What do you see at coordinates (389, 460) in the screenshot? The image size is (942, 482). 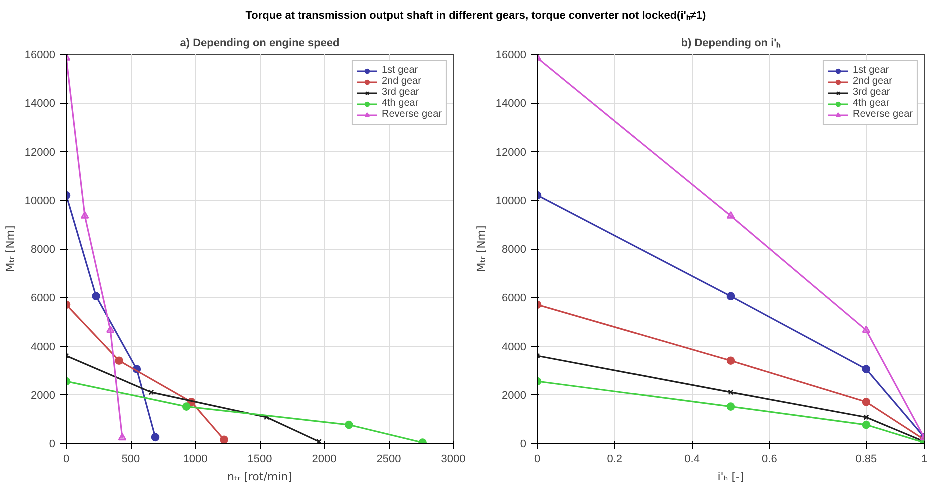 I see `x-tick-label: 2500` at bounding box center [389, 460].